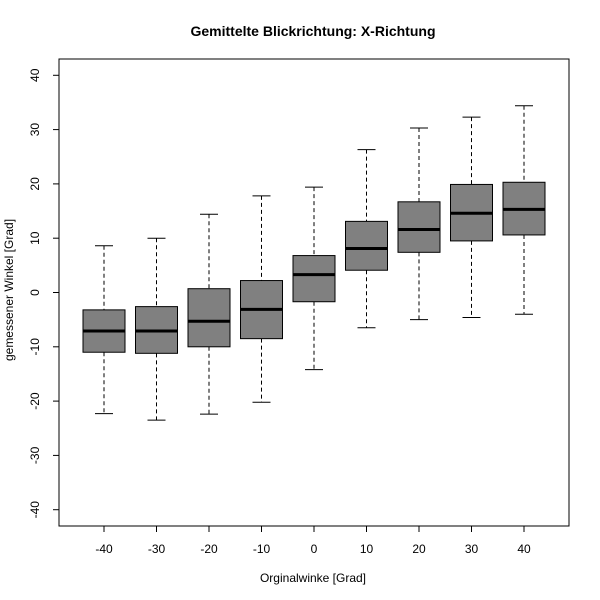 The image size is (600, 600). Describe the element at coordinates (35, 455) in the screenshot. I see `y-tick-label: -30` at that location.